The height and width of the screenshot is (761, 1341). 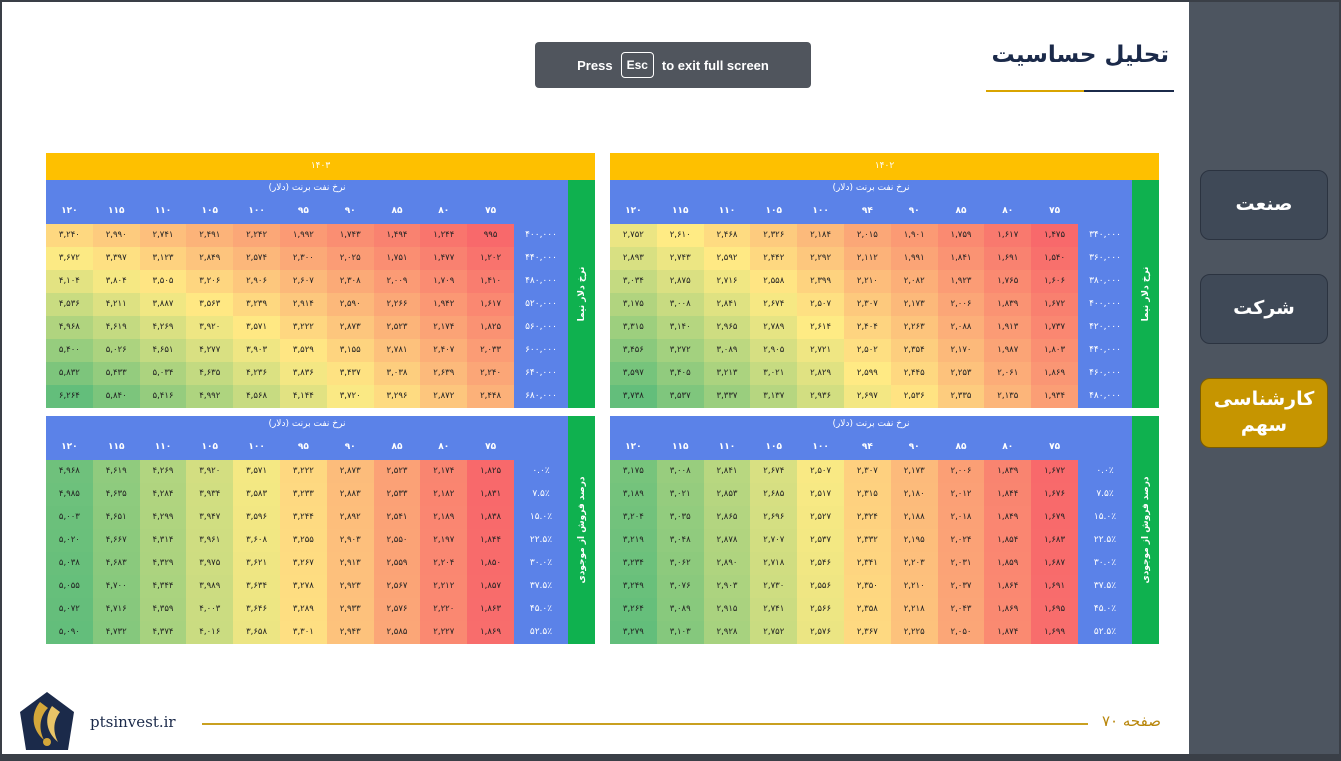 What do you see at coordinates (774, 540) in the screenshot?
I see `table-cell: ۲,۷۰۷` at bounding box center [774, 540].